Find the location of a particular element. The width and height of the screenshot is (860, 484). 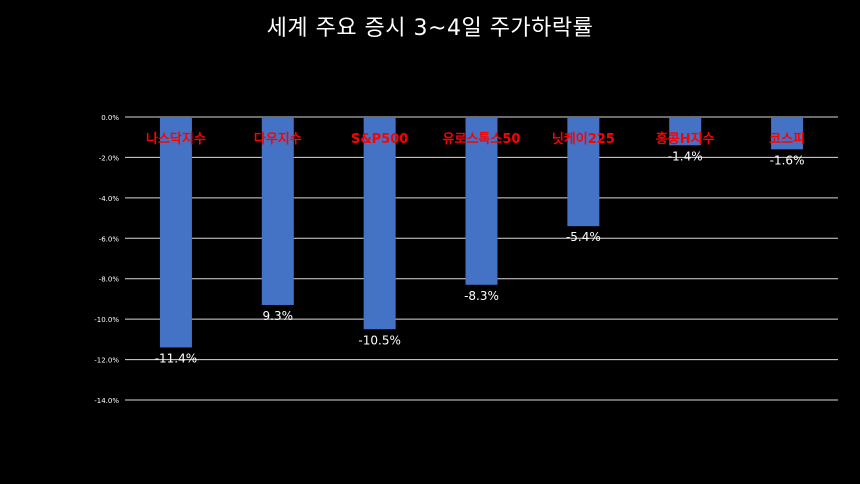

chart-title: 세계 주요 증시 3~4일 주가하락률 is located at coordinates (430, 28).